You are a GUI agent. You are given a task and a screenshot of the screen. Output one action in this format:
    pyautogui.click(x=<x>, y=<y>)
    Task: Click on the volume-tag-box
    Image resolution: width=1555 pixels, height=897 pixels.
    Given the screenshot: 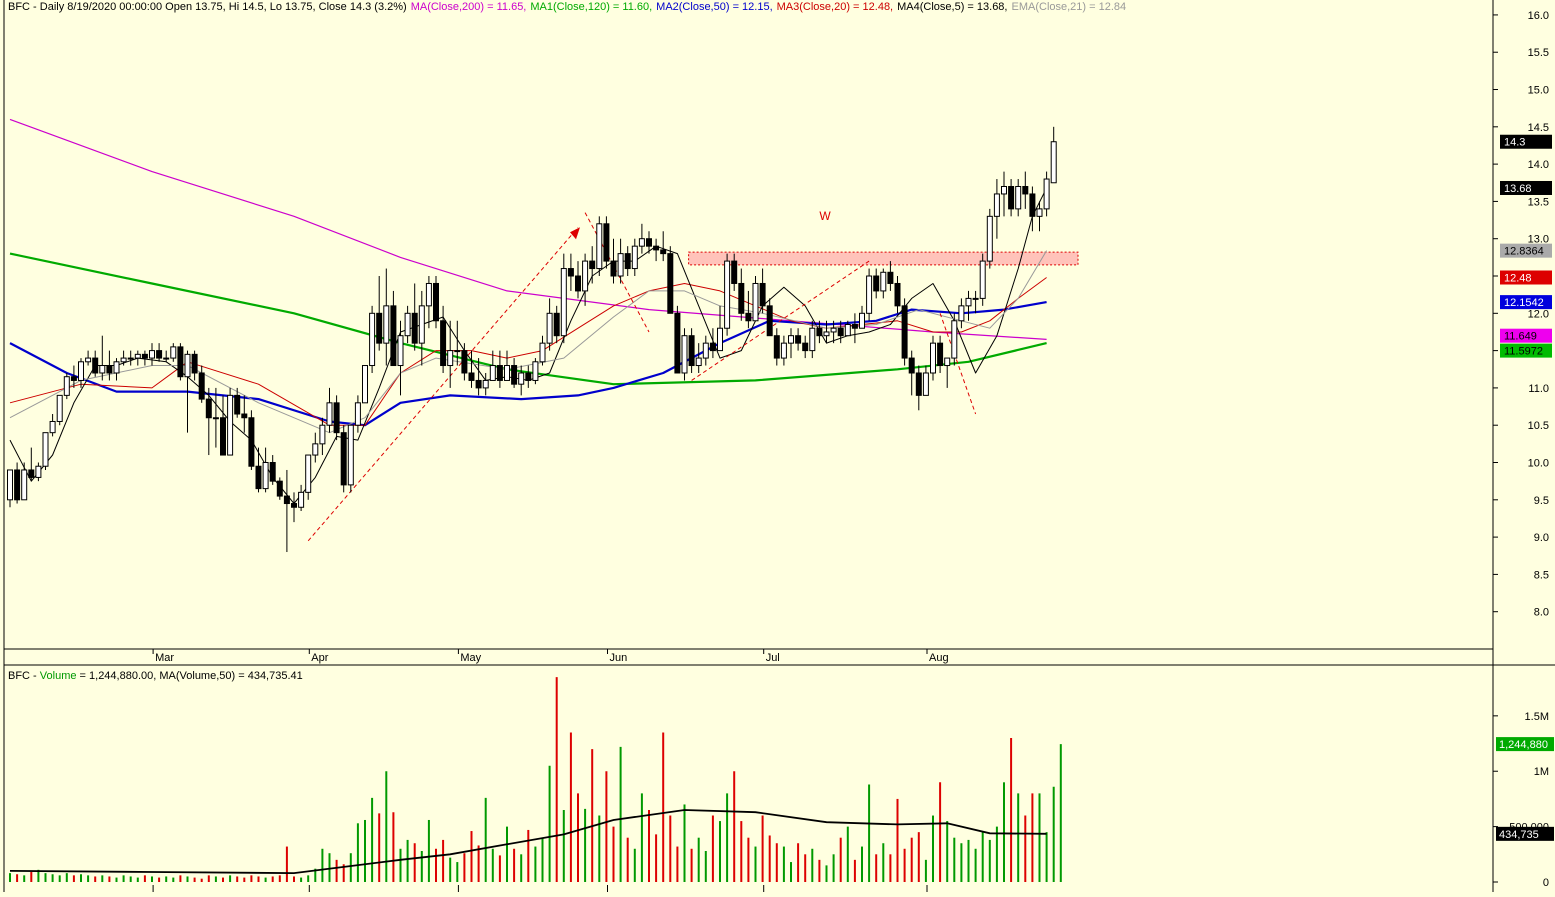 What is the action you would take?
    pyautogui.click(x=1525, y=744)
    